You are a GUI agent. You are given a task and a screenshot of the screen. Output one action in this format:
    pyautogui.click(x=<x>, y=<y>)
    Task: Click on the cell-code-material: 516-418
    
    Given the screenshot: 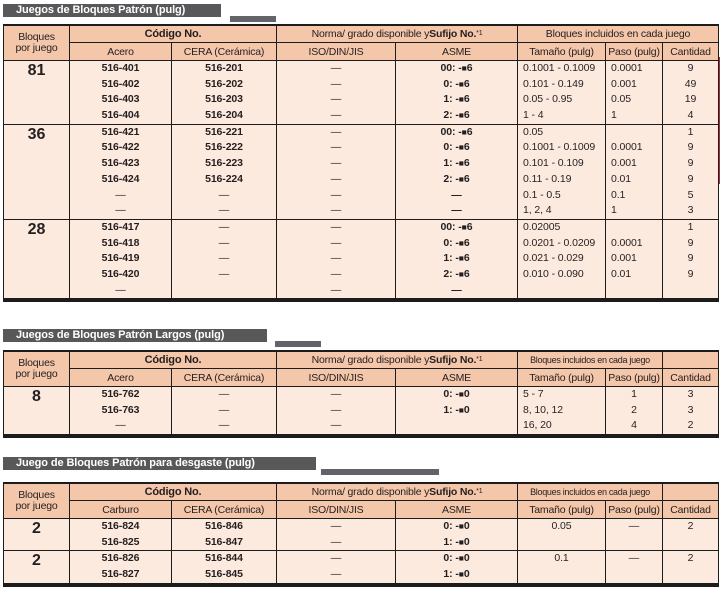 What is the action you would take?
    pyautogui.click(x=120, y=242)
    